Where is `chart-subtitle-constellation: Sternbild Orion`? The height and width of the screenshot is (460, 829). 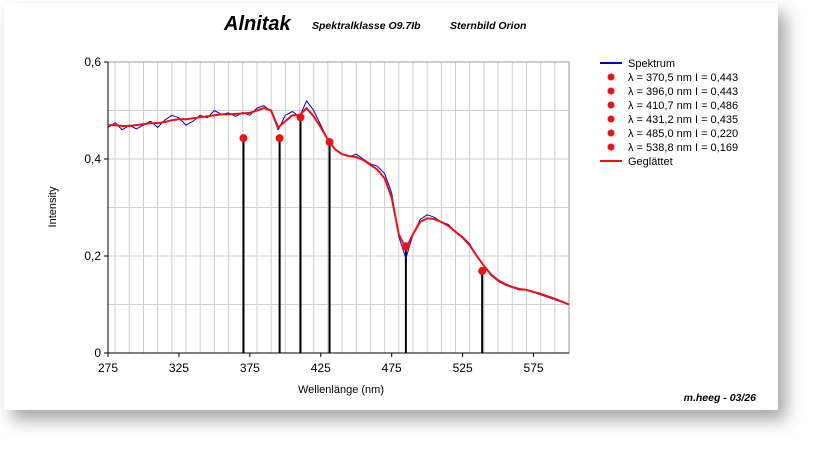 chart-subtitle-constellation: Sternbild Orion is located at coordinates (488, 26).